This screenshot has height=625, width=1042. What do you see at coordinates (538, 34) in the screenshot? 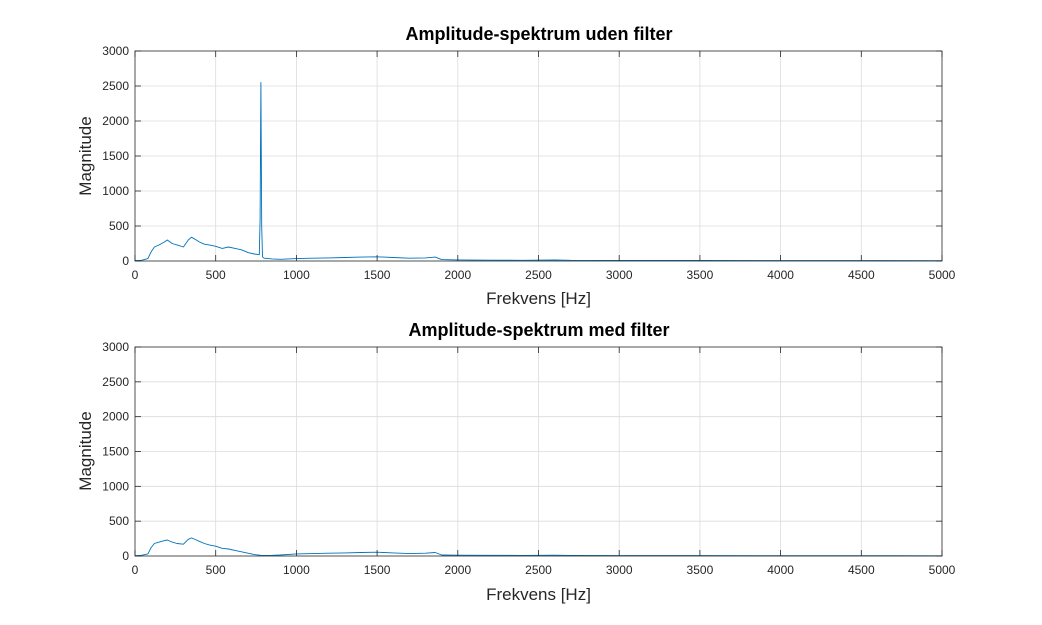
I see `chart-title: Amplitude-spektrum uden filter` at bounding box center [538, 34].